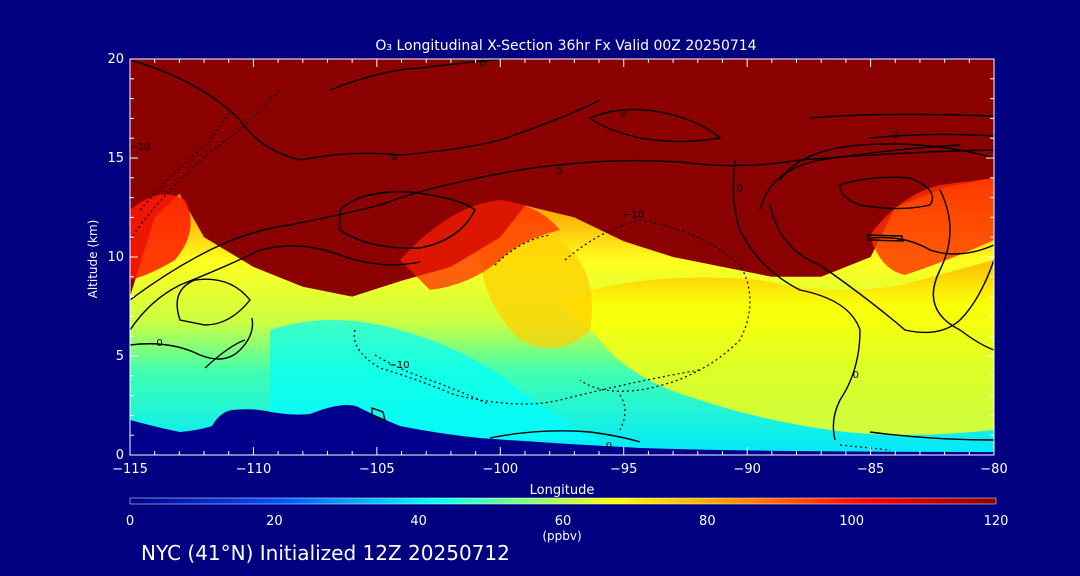  Describe the element at coordinates (623, 469) in the screenshot. I see `x-tick-label: −95` at that location.